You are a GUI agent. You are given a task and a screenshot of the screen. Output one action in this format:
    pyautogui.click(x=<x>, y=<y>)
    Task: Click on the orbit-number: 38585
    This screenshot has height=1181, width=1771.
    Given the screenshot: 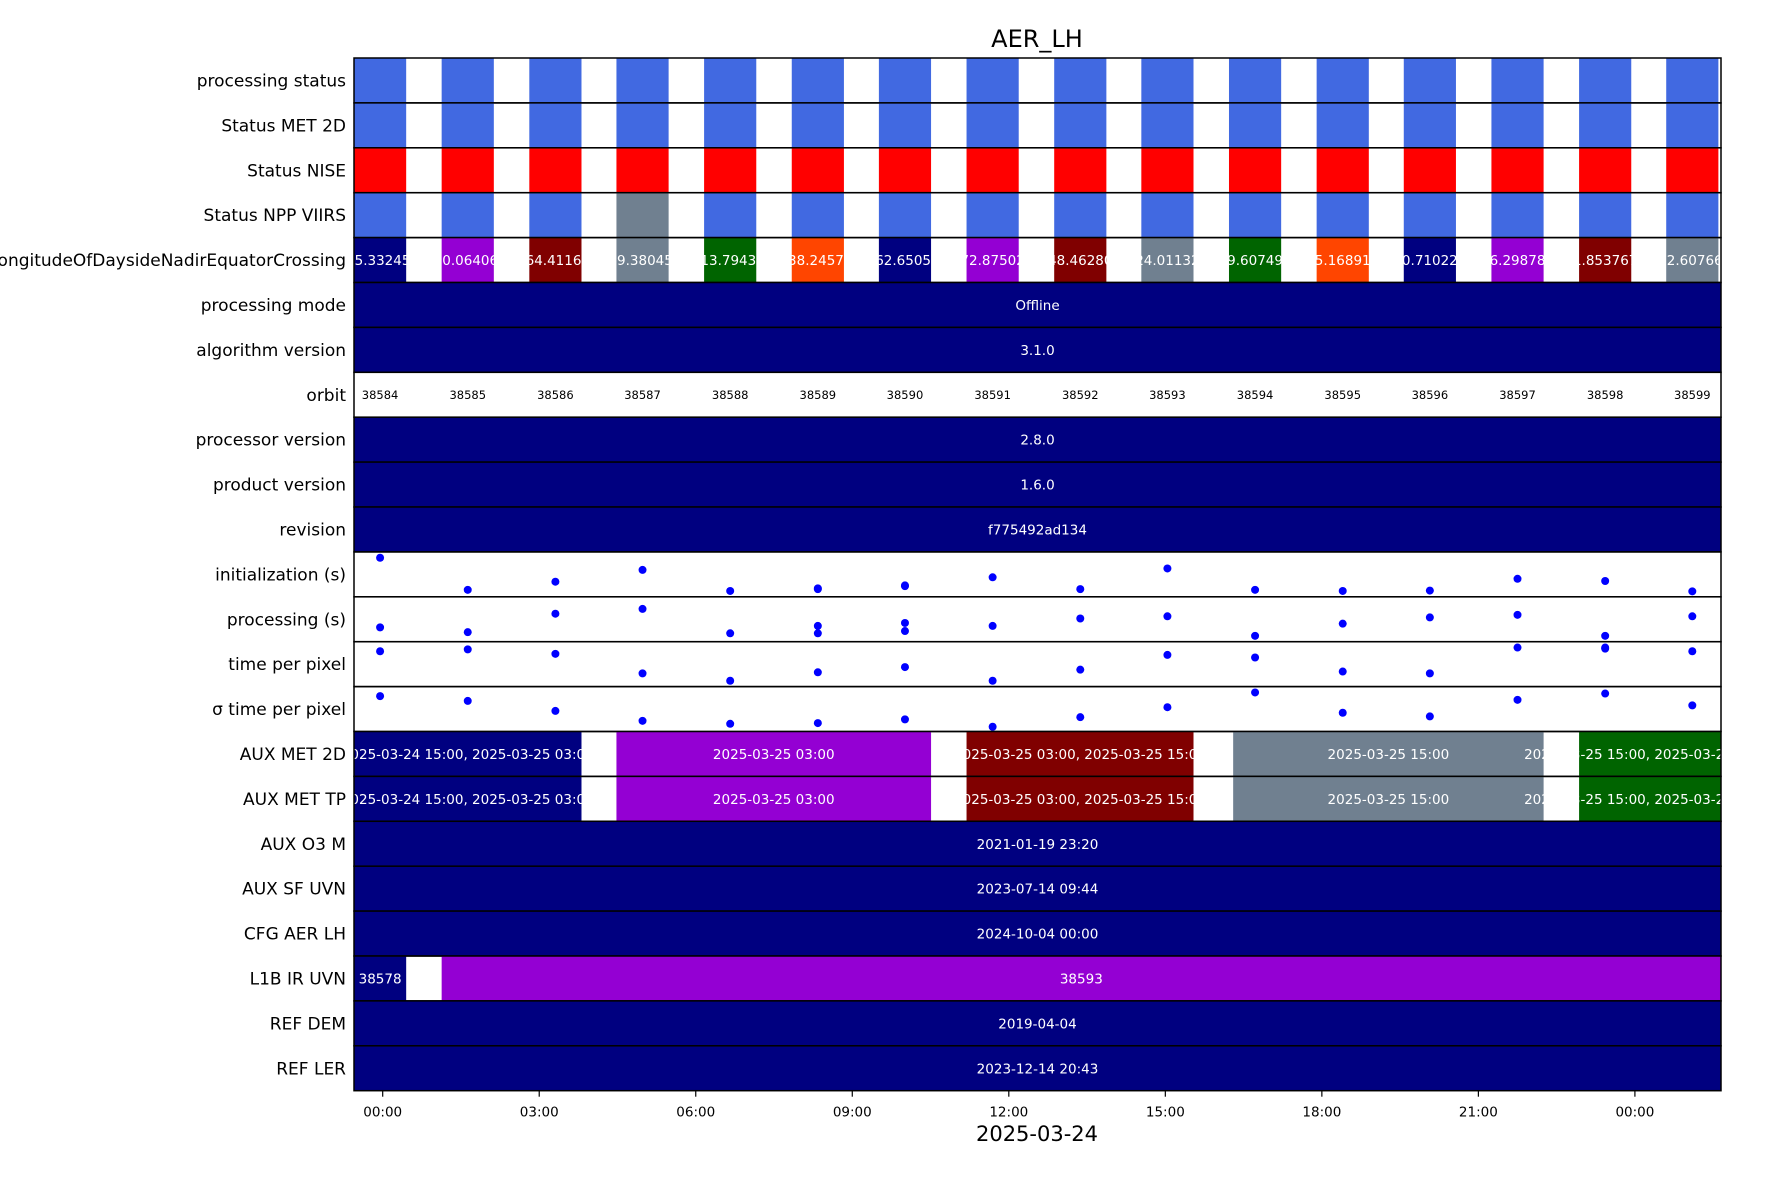 What is the action you would take?
    pyautogui.click(x=467, y=395)
    